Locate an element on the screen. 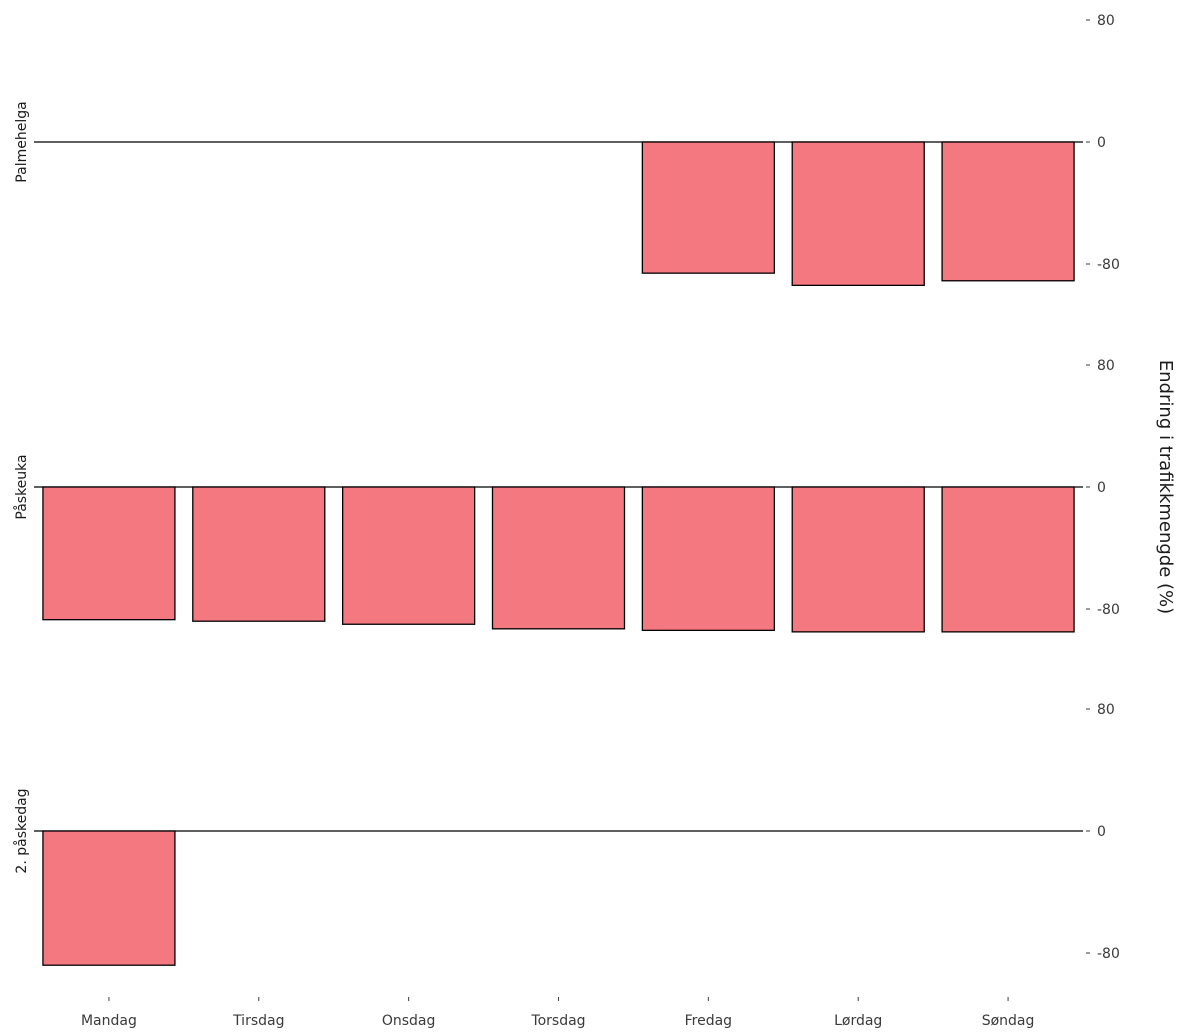 The width and height of the screenshot is (1182, 1033). x-tick-label: Fredag is located at coordinates (708, 1021).